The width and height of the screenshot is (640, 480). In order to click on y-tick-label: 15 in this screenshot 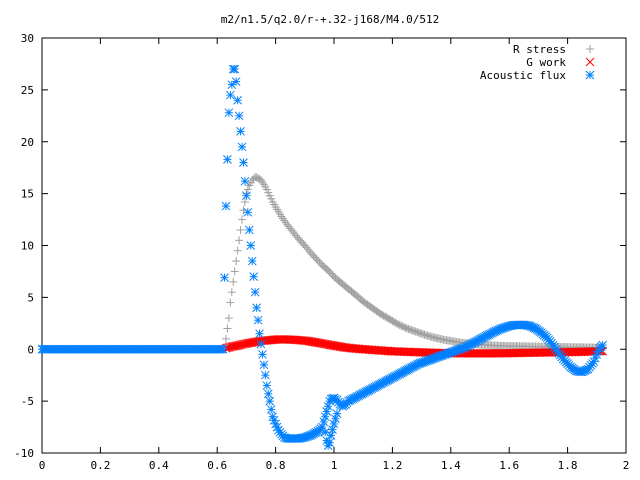, I will do `click(27, 194)`.